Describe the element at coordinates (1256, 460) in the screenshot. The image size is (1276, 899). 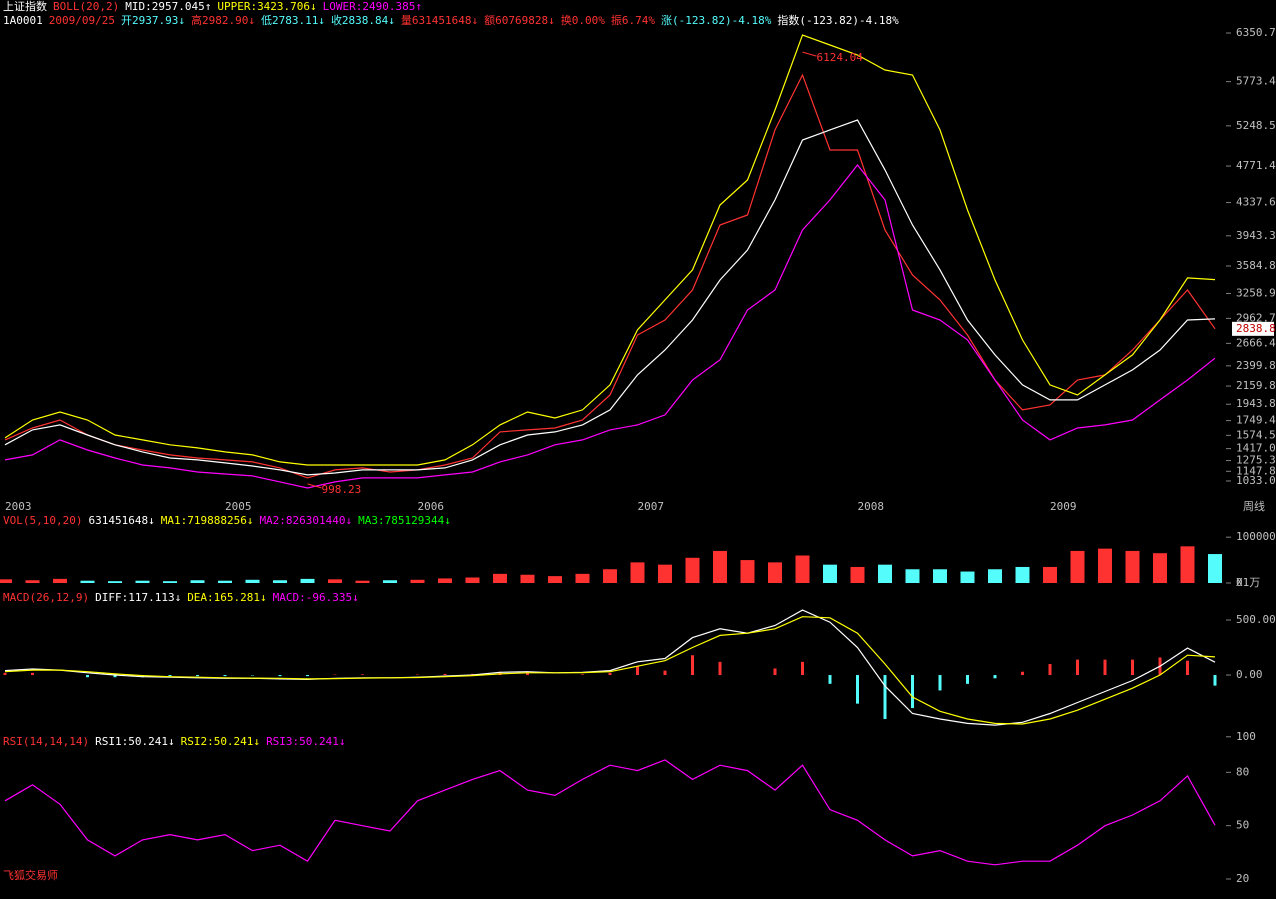
I see `y-tick-label: 1275.3` at that location.